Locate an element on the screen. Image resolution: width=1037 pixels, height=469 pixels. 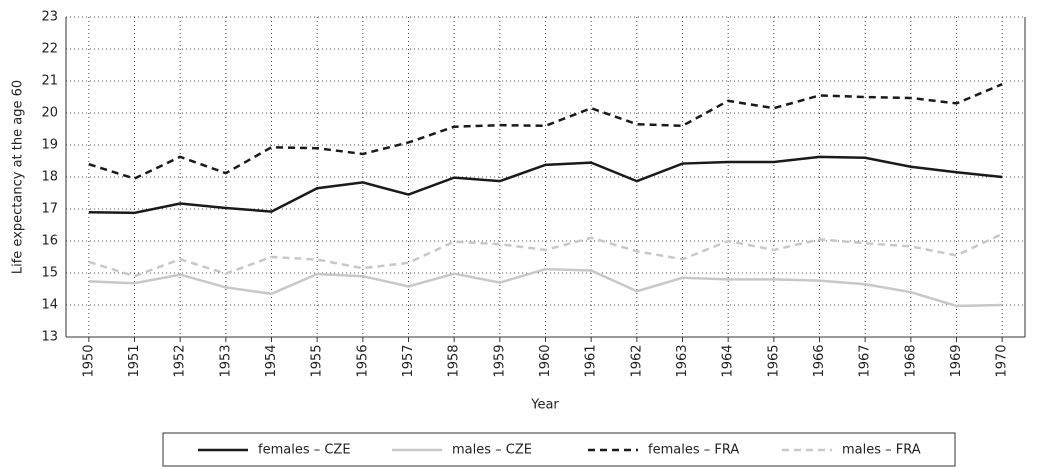
x-tick-label: 1958 is located at coordinates (454, 360).